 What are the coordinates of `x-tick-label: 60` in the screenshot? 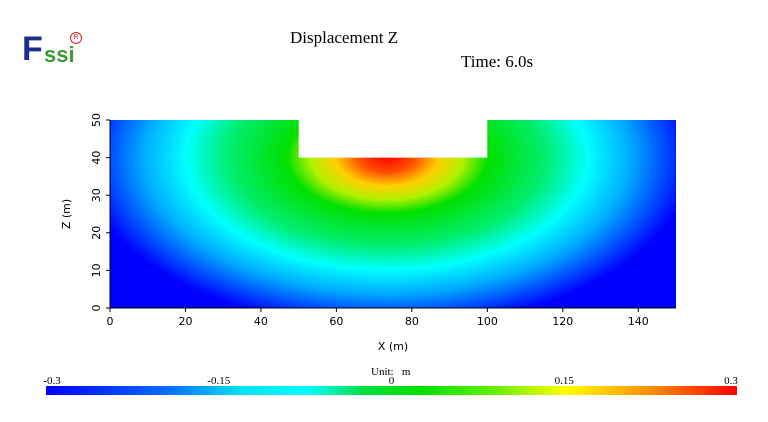 It's located at (336, 321).